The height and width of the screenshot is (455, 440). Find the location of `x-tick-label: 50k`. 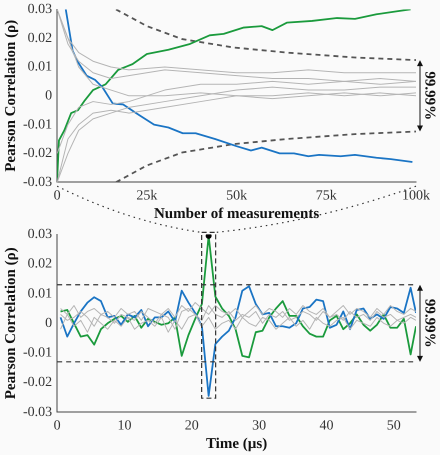

x-tick-label: 50k is located at coordinates (237, 196).